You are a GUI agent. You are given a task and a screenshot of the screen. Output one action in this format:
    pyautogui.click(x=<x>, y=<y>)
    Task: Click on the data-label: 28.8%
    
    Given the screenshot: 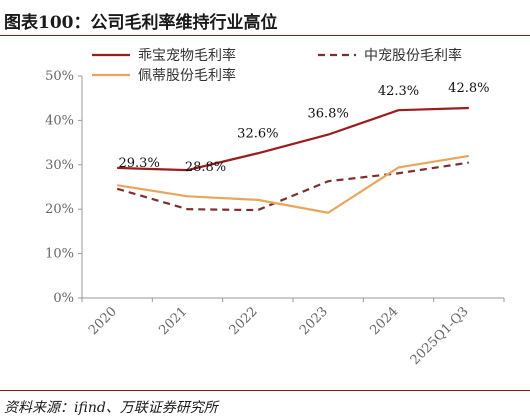 What is the action you would take?
    pyautogui.click(x=205, y=167)
    